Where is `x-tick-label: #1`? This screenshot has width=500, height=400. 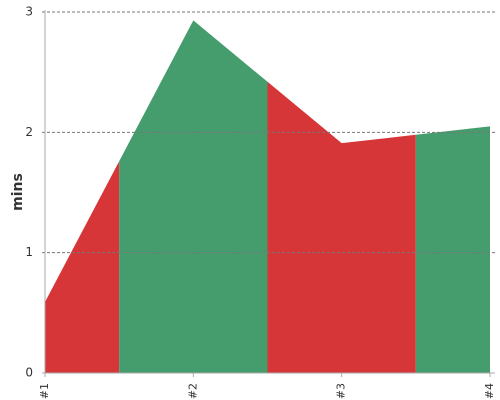 x-tick-label: #1 is located at coordinates (44, 391).